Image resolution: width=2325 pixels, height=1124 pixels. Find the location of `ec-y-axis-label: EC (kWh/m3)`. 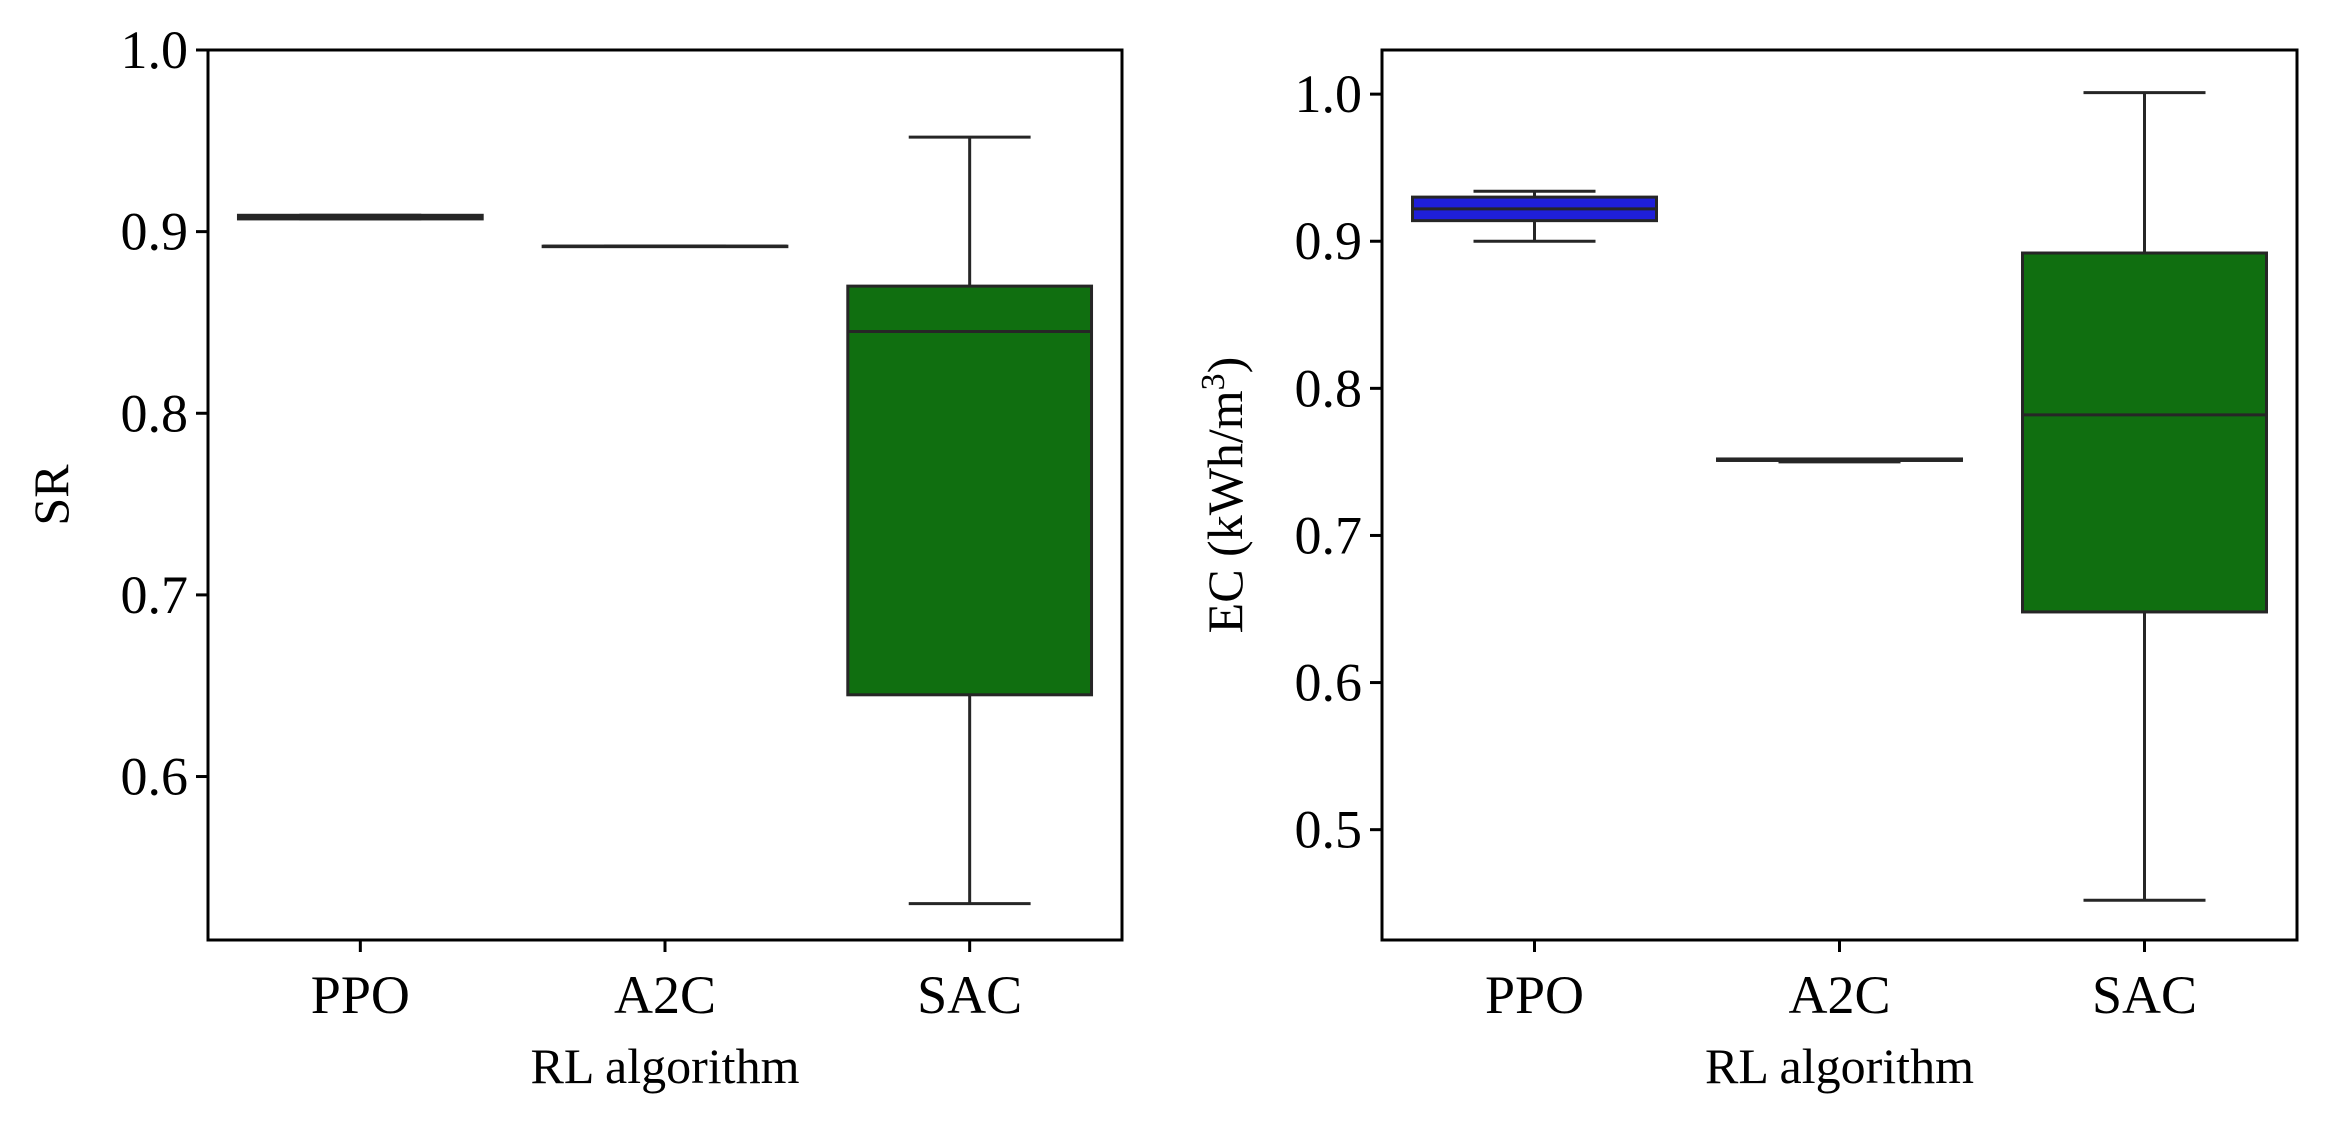

ec-y-axis-label: EC (kWh/m3) is located at coordinates (1224, 495).